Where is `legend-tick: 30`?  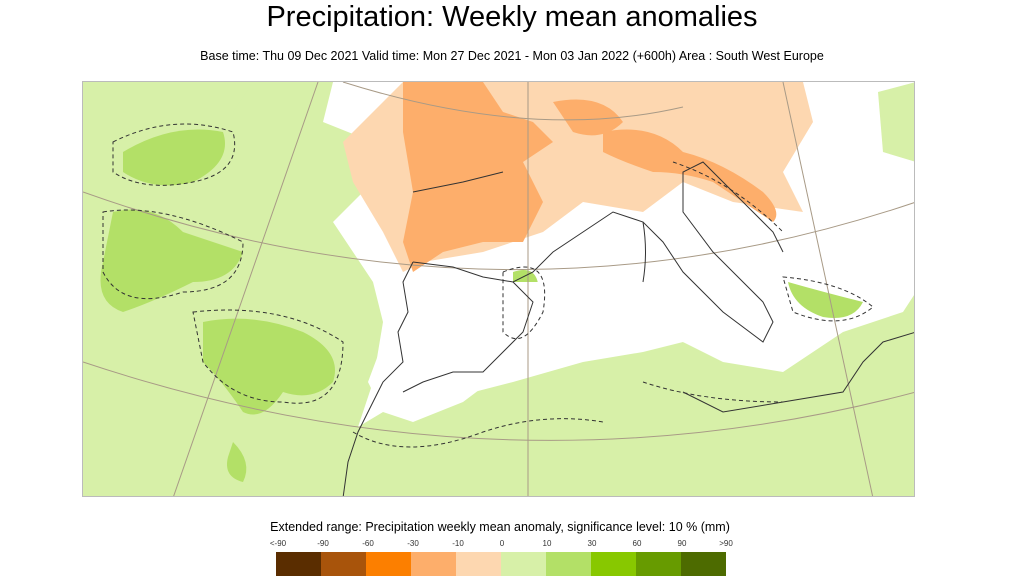
legend-tick: 30 is located at coordinates (592, 543).